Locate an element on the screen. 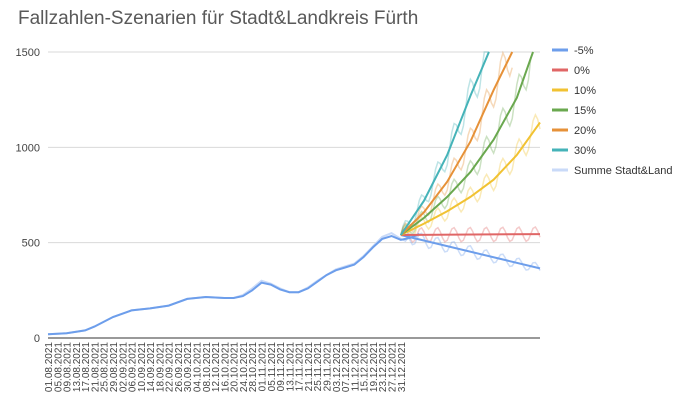 This screenshot has height=410, width=680. x-tick-label: 14.09.2021 is located at coordinates (151, 367).